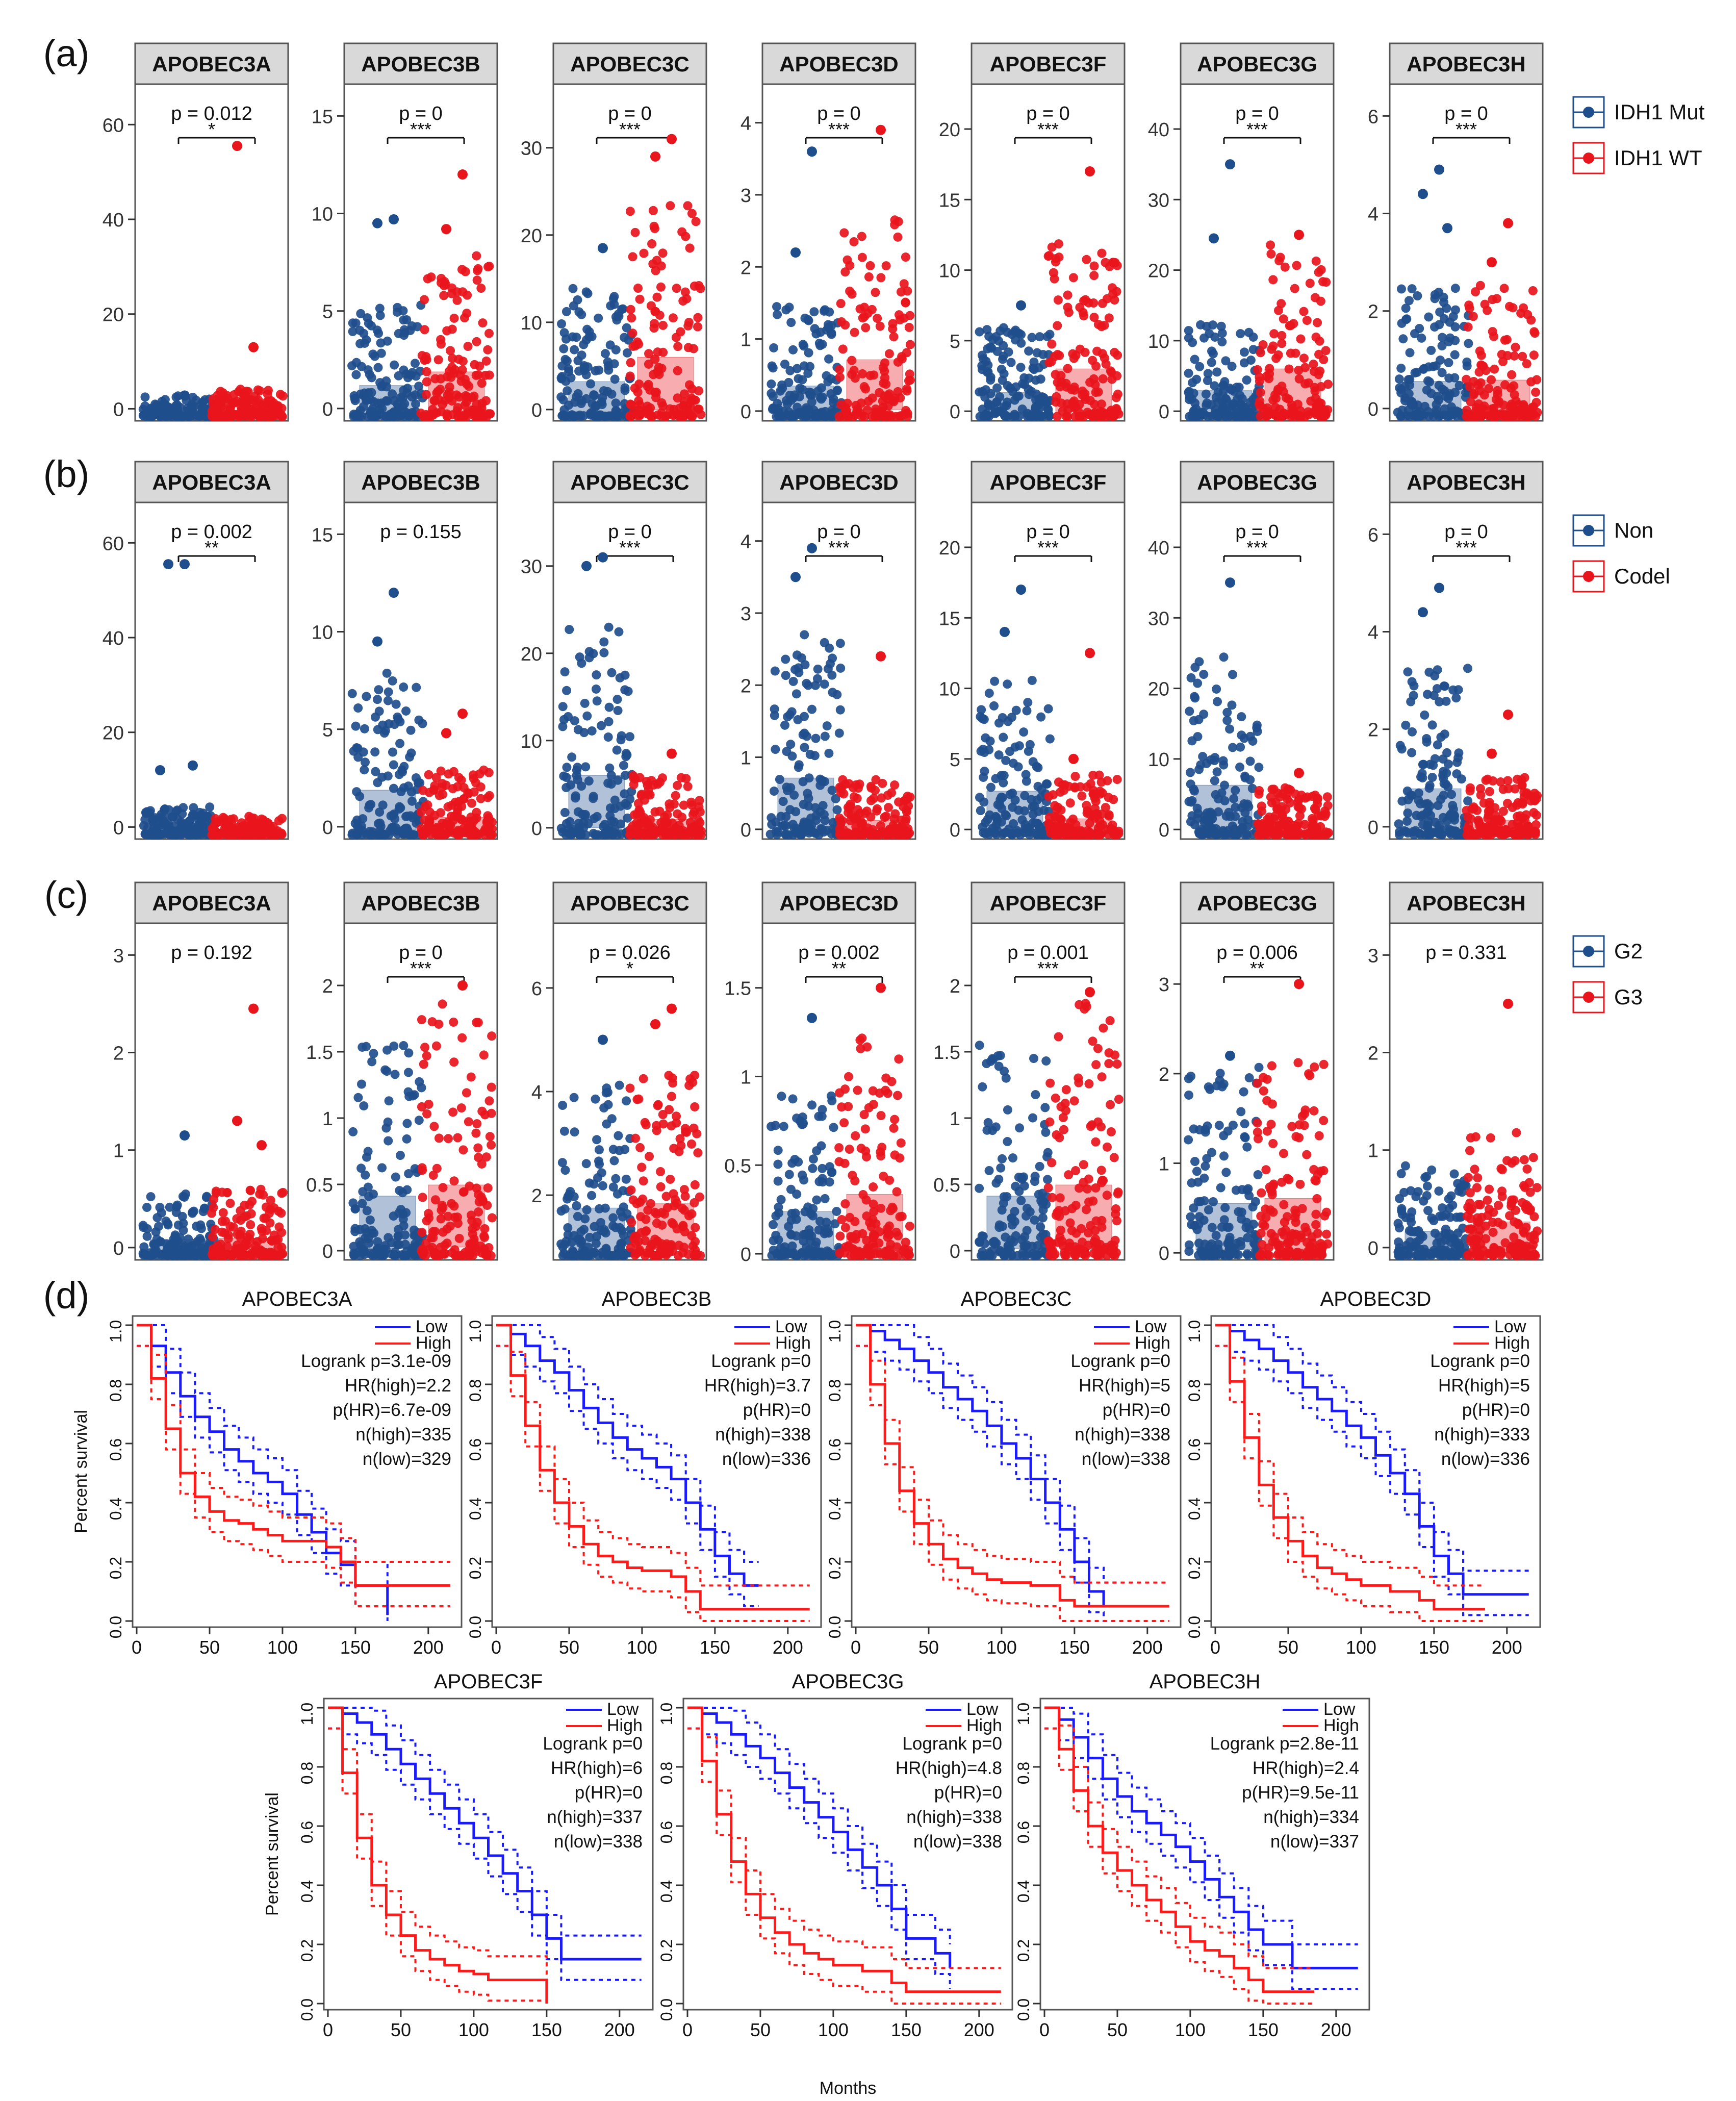 This screenshot has height=2101, width=1736. I want to click on dots-g1, so click(1015, 360).